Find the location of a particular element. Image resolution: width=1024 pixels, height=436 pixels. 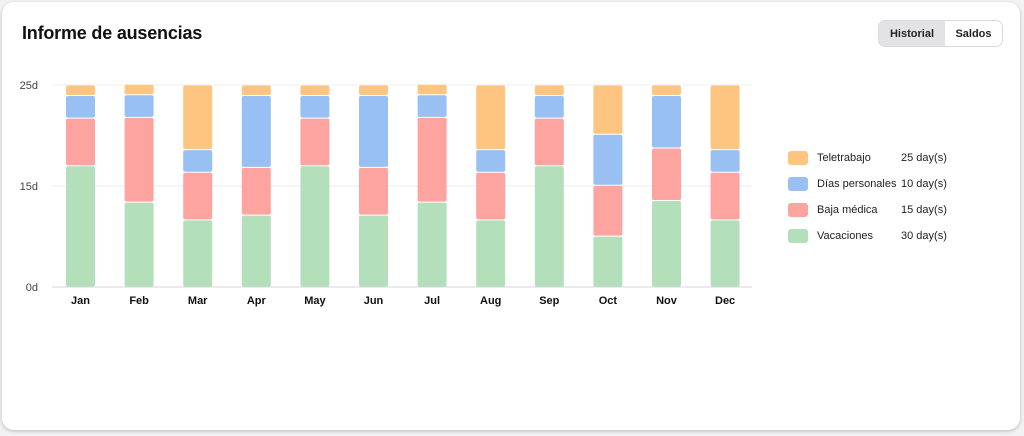

x-tick-label: Mar is located at coordinates (198, 301).